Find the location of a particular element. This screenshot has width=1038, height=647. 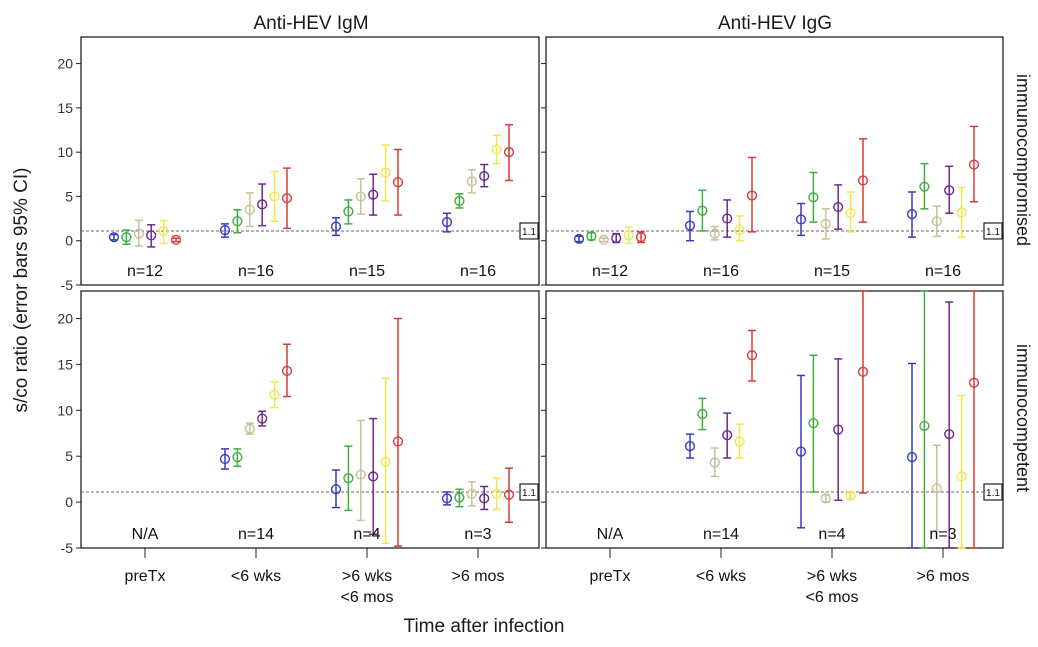

panel-title-igm: Anti-HEV IgM is located at coordinates (310, 23).